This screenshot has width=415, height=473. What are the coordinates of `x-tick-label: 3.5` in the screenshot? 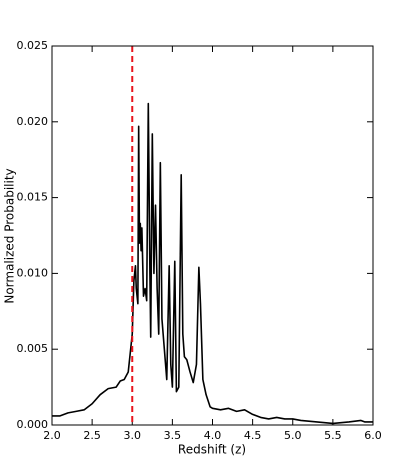 It's located at (173, 435).